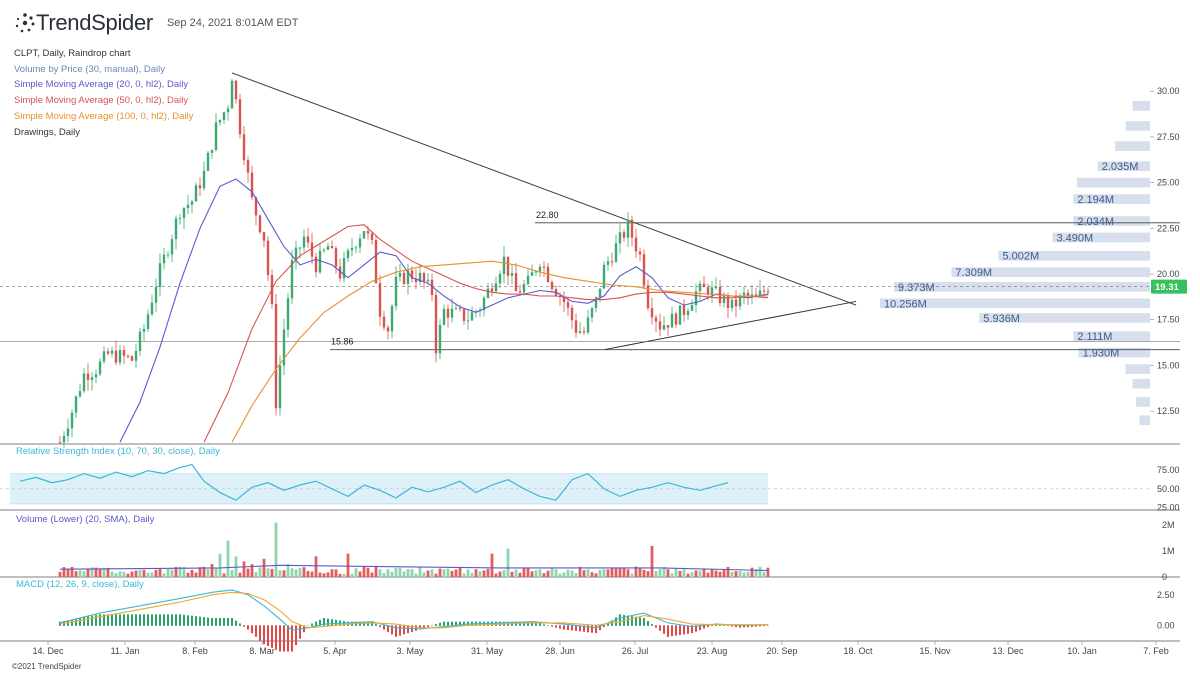 The image size is (1200, 675). Describe the element at coordinates (94, 22) in the screenshot. I see `brand-name: TrendSpider` at that location.